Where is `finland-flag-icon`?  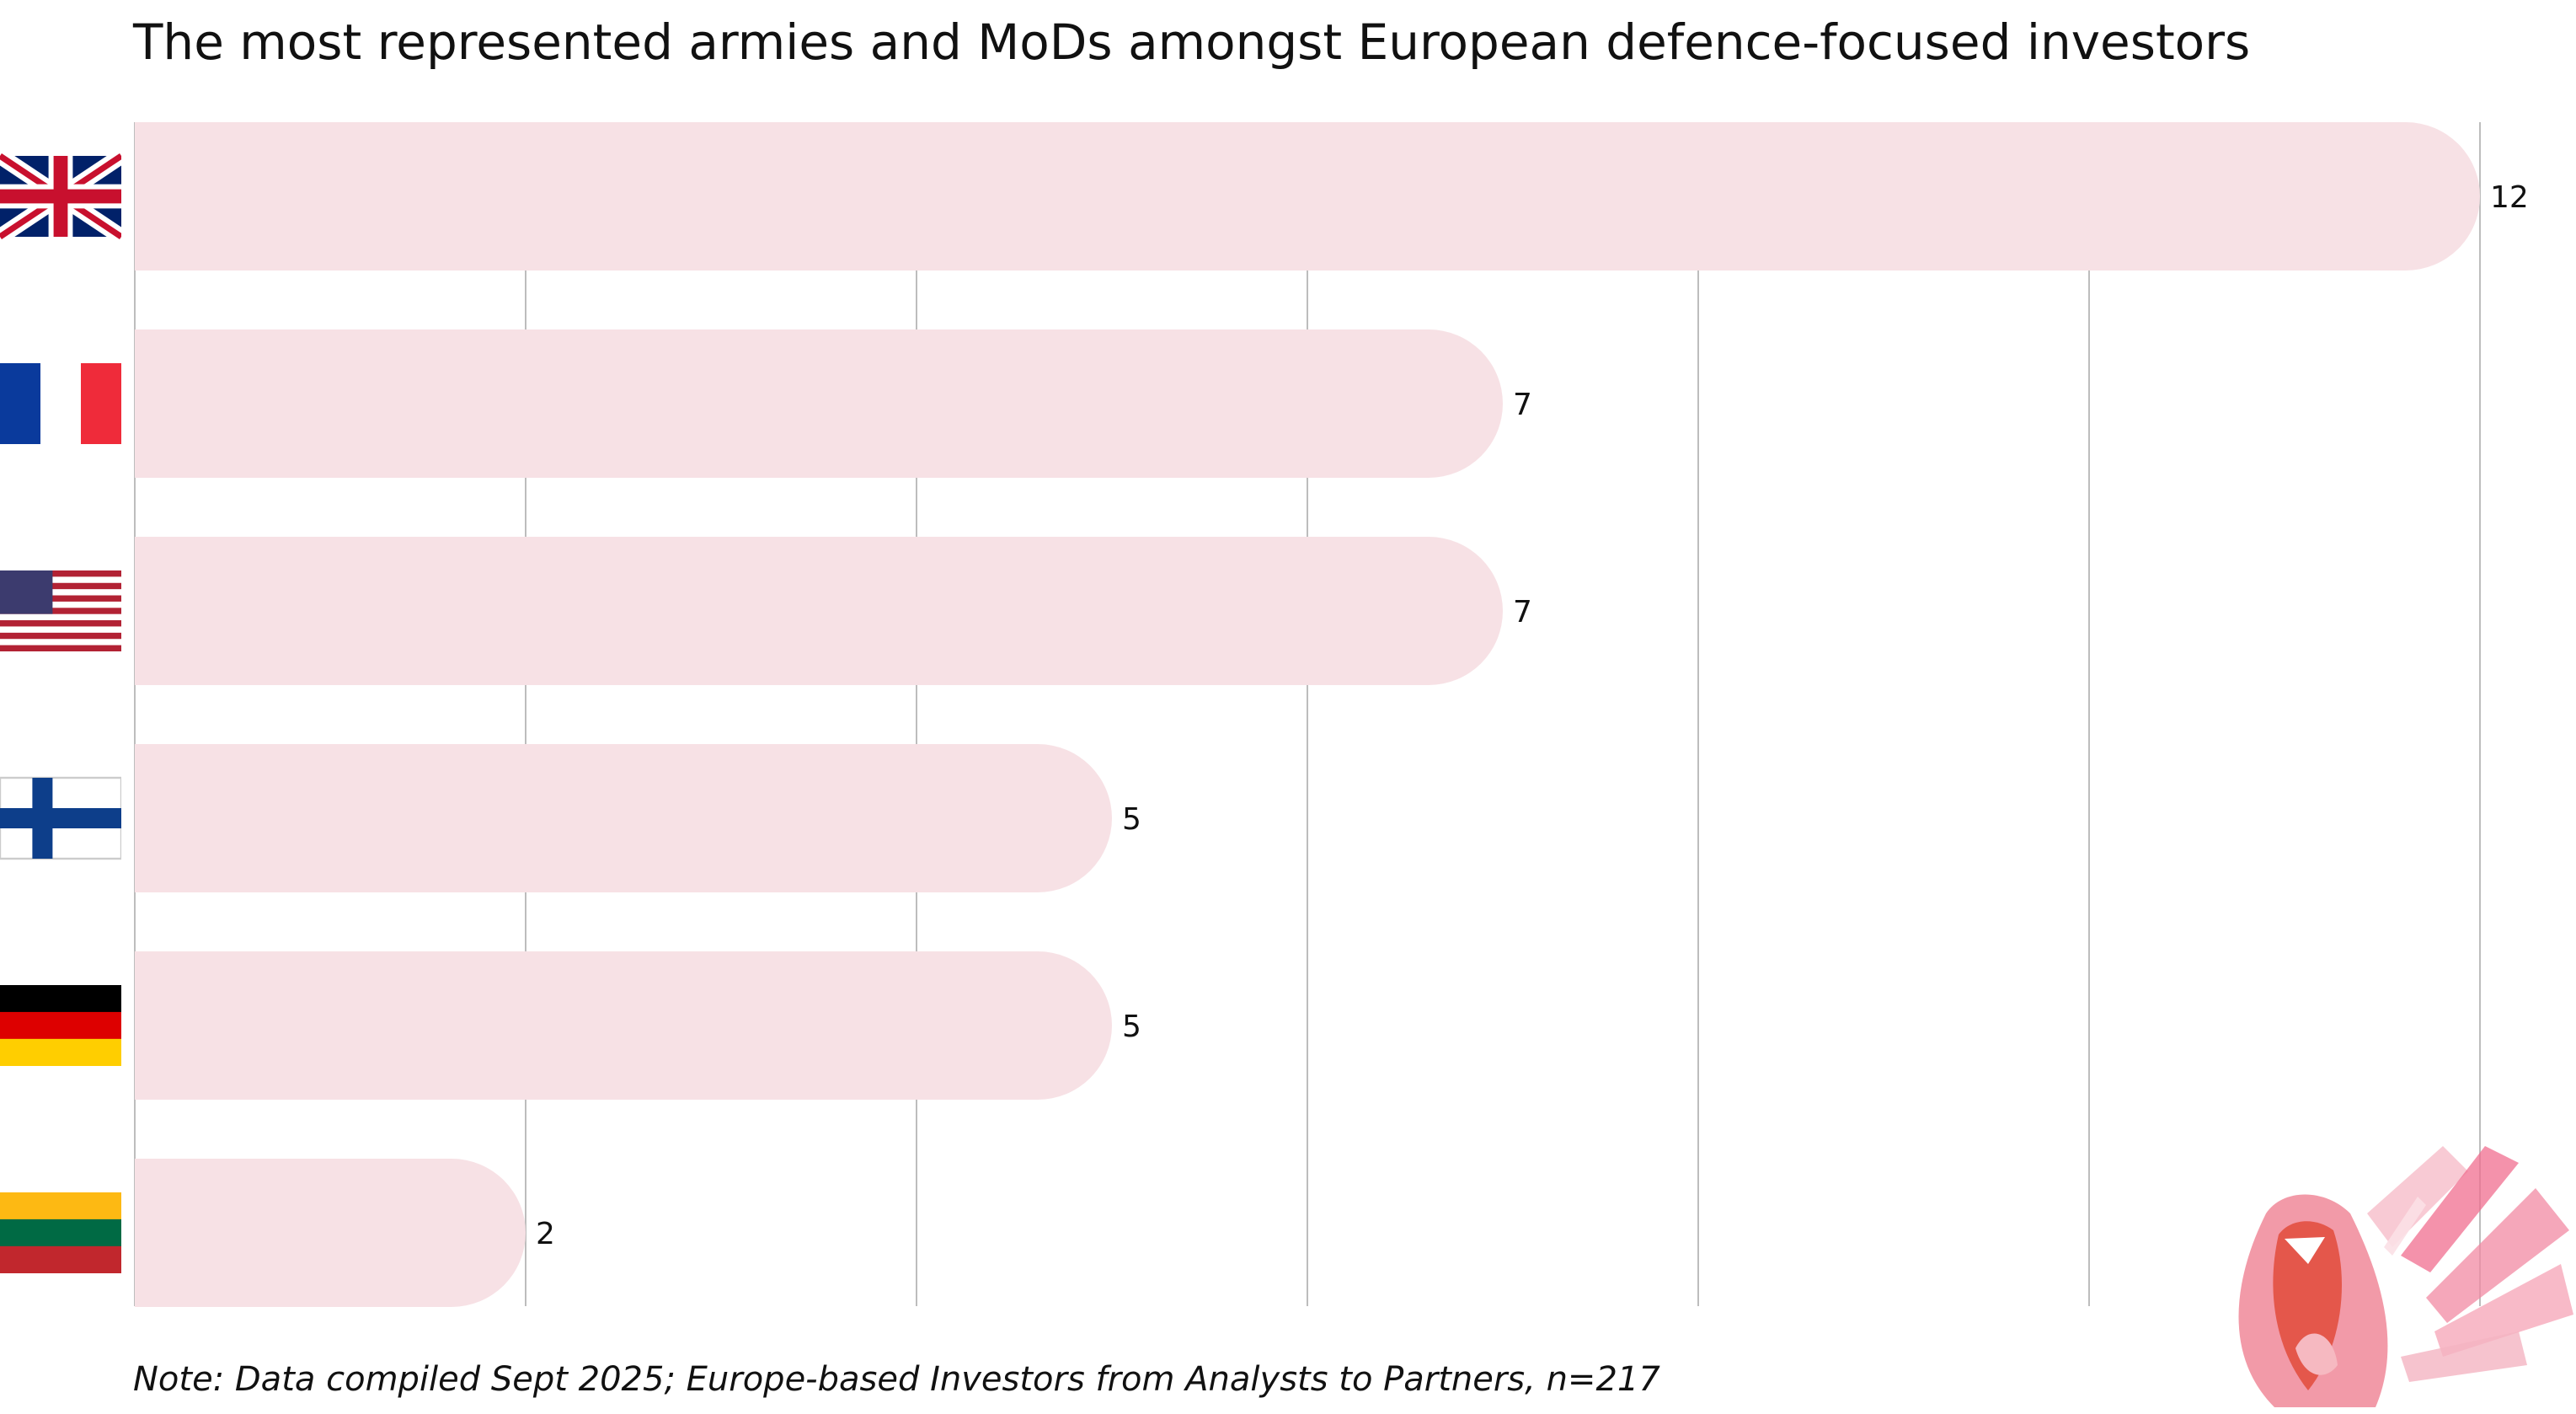 finland-flag-icon is located at coordinates (60, 818).